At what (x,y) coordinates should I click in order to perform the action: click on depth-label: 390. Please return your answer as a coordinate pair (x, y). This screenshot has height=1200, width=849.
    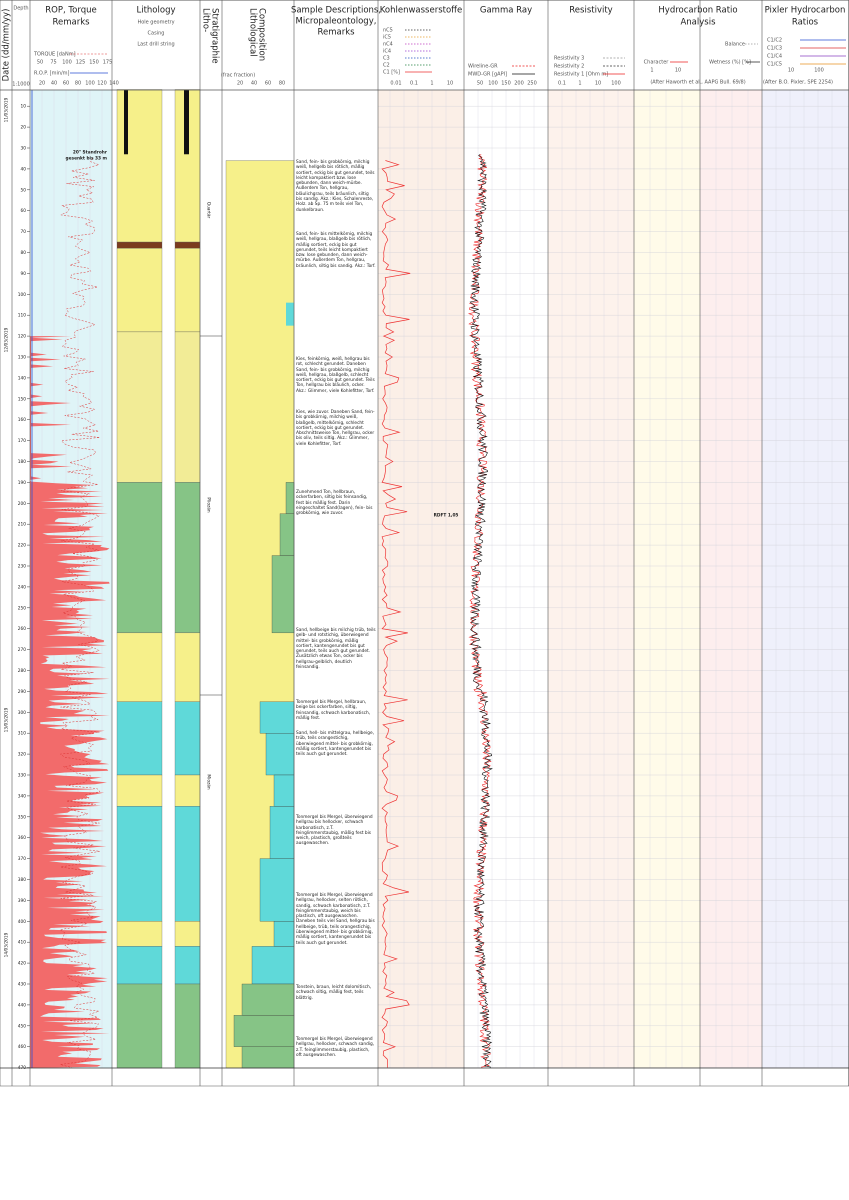
    Looking at the image, I should click on (22, 901).